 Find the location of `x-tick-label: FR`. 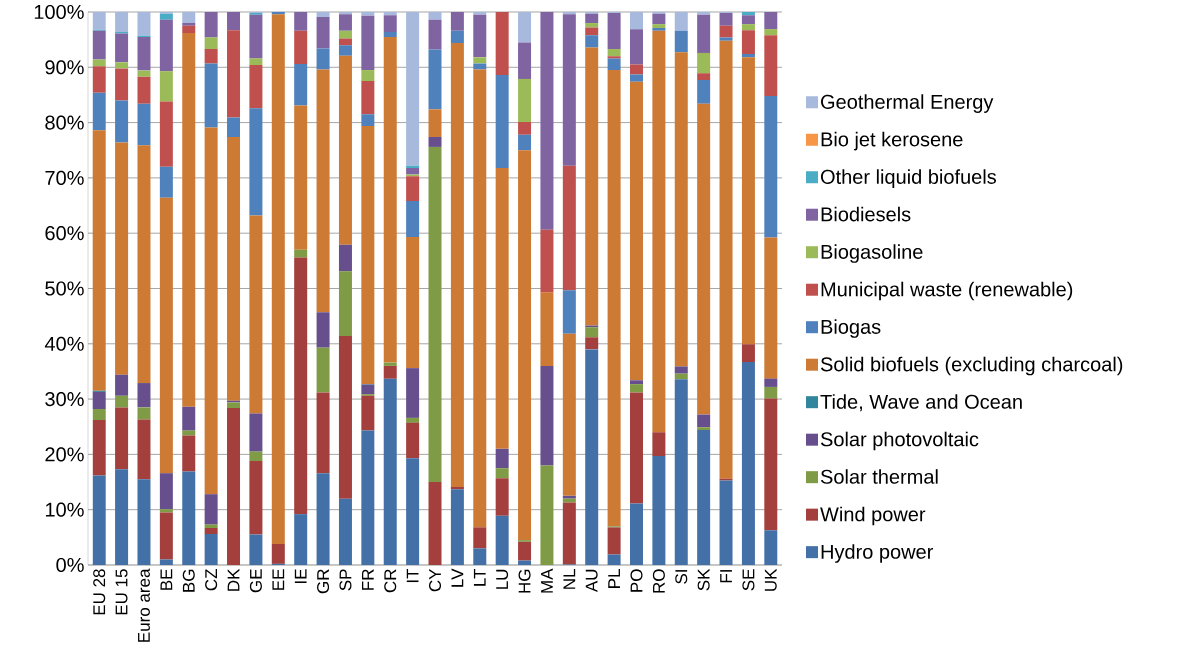

x-tick-label: FR is located at coordinates (367, 579).